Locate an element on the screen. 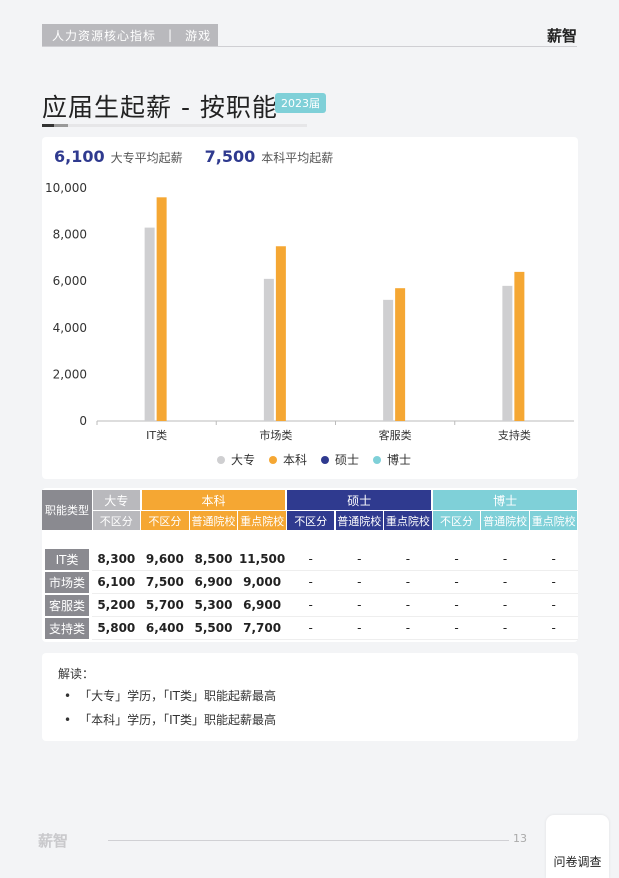  table-cell: 6,100 is located at coordinates (116, 582).